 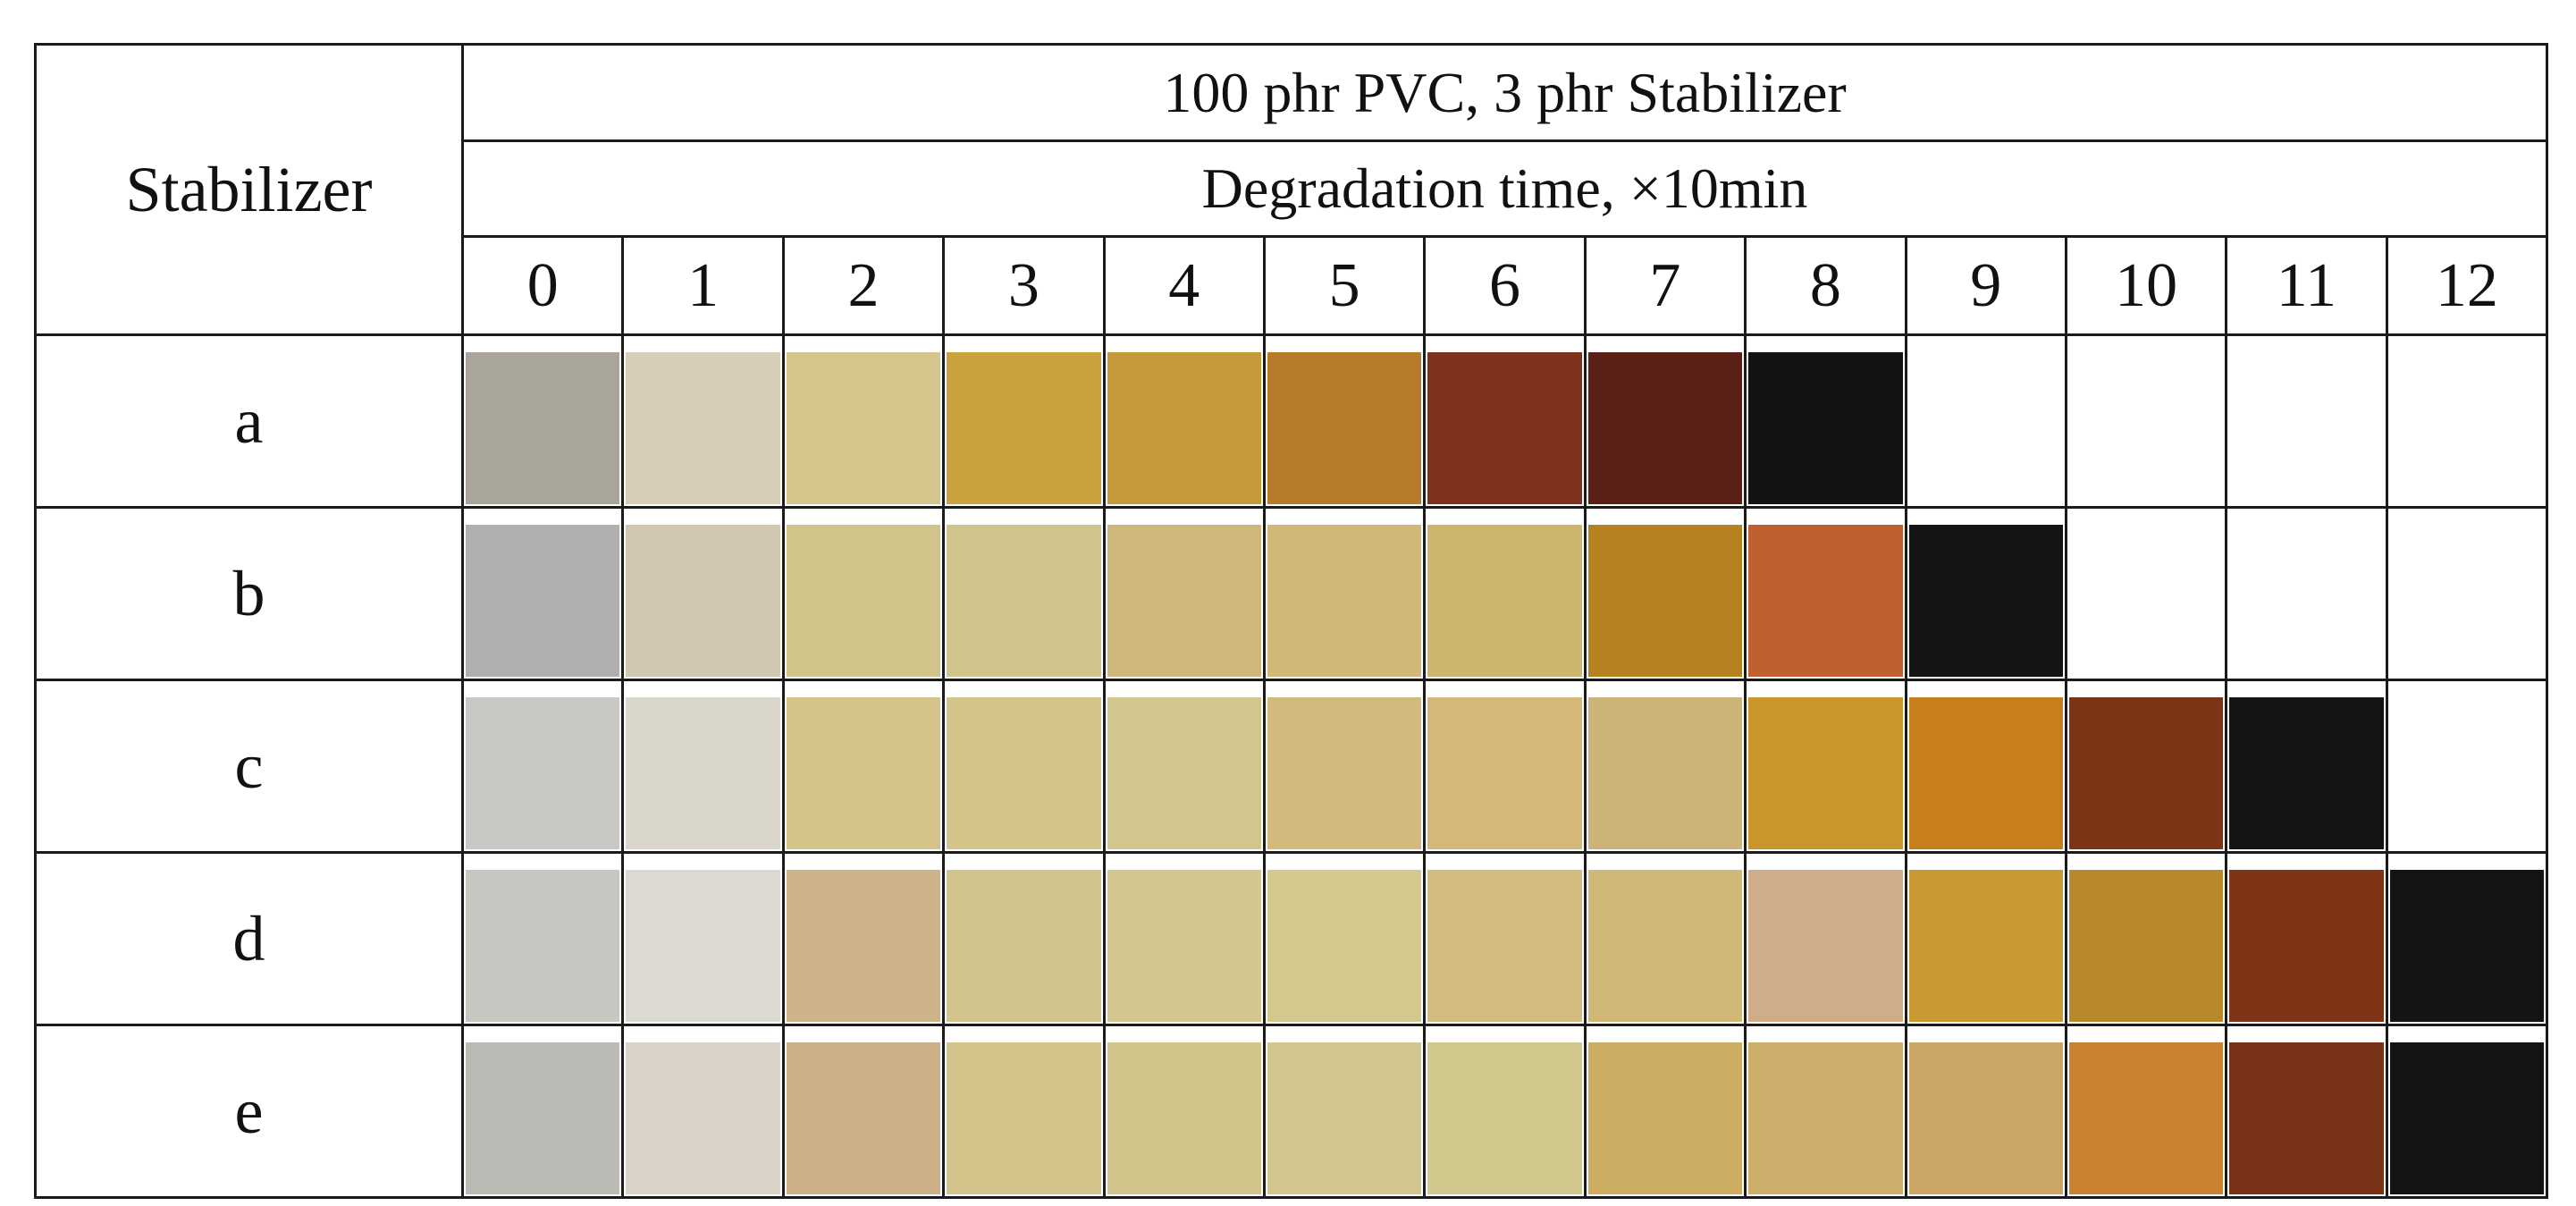 I want to click on time-tick-5: 5, so click(x=1345, y=285).